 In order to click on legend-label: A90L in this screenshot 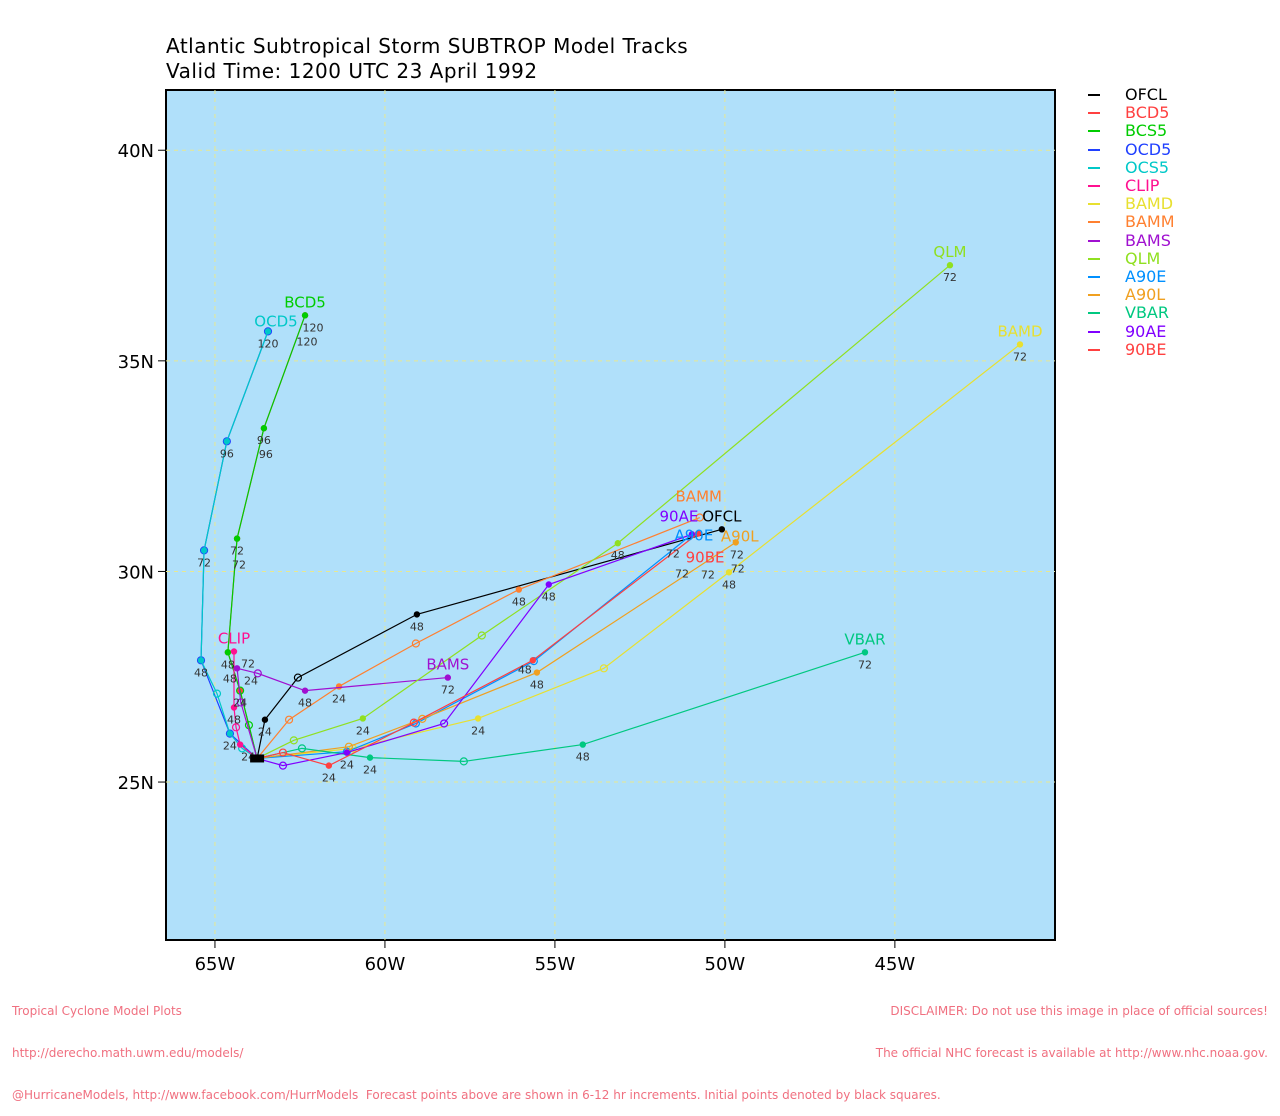, I will do `click(1145, 295)`.